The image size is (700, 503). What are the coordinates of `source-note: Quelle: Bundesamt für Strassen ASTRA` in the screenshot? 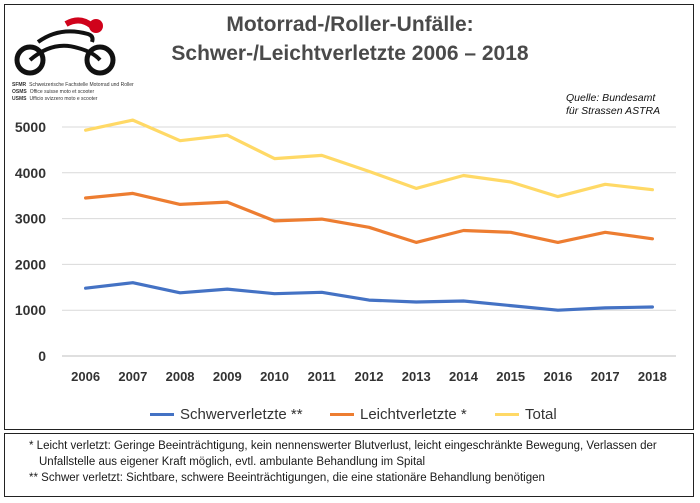 It's located at (613, 105).